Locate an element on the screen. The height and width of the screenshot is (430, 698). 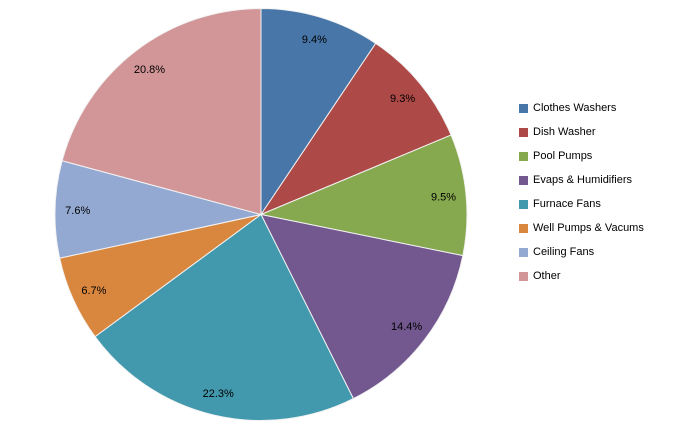
legend-item: Well Pumps & Vacums is located at coordinates (581, 228).